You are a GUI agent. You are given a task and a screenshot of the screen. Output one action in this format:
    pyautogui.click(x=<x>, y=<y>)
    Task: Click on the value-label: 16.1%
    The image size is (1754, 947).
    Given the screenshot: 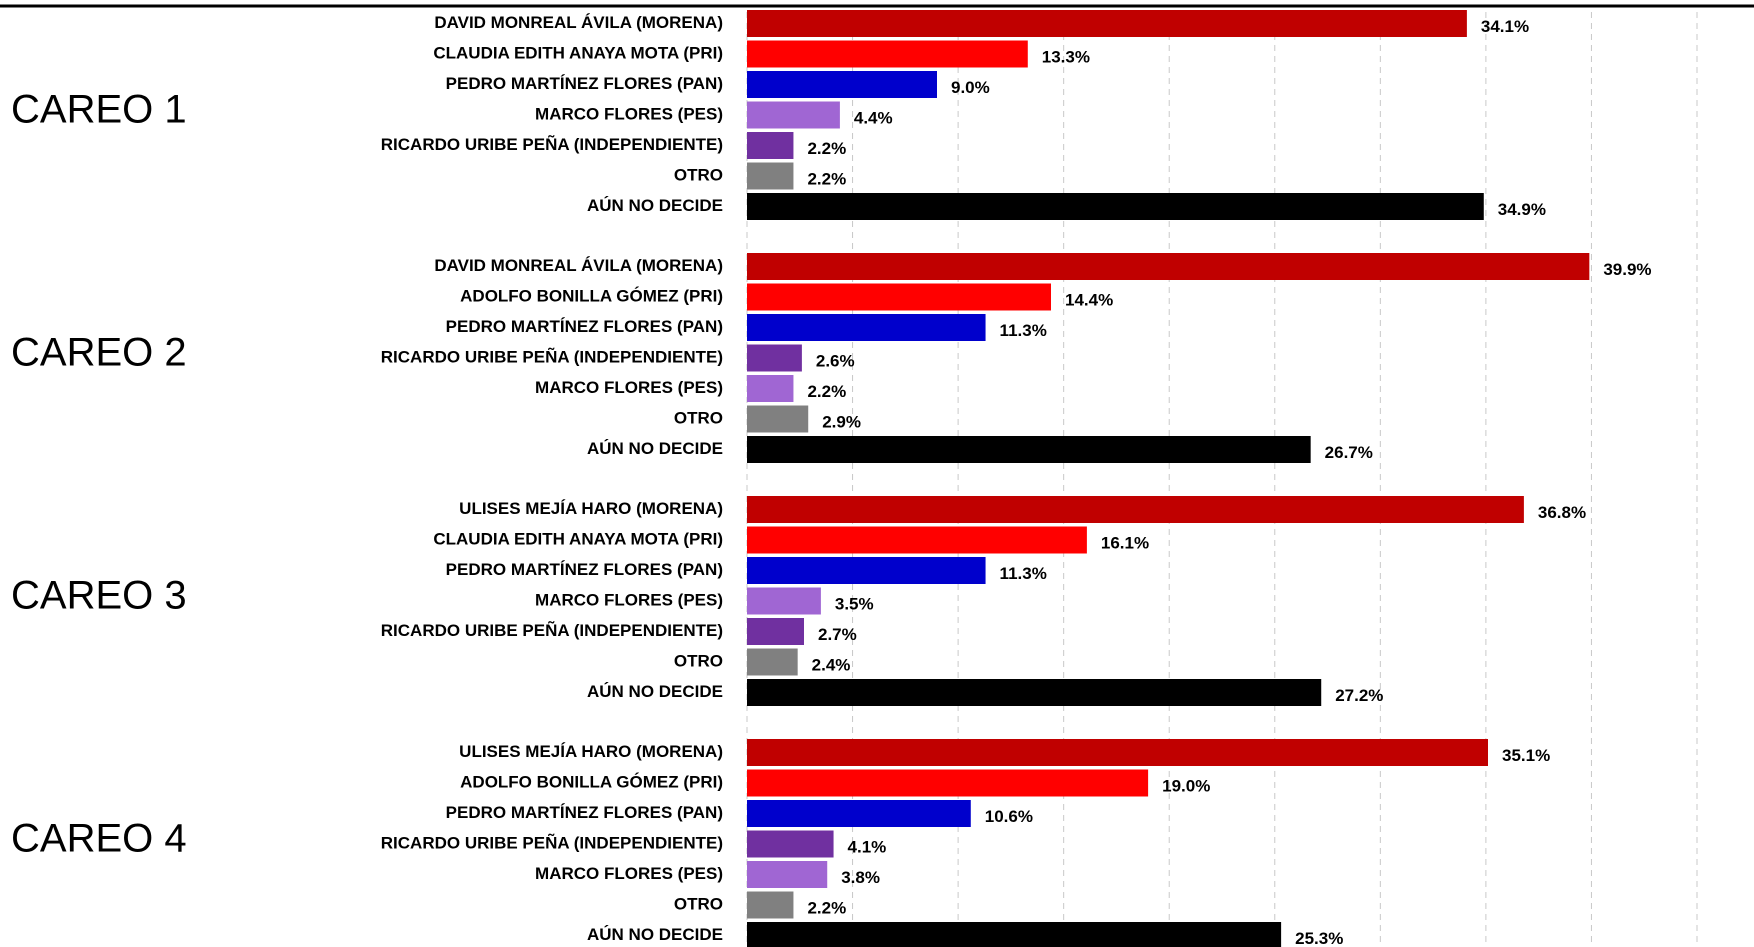 What is the action you would take?
    pyautogui.click(x=1125, y=542)
    